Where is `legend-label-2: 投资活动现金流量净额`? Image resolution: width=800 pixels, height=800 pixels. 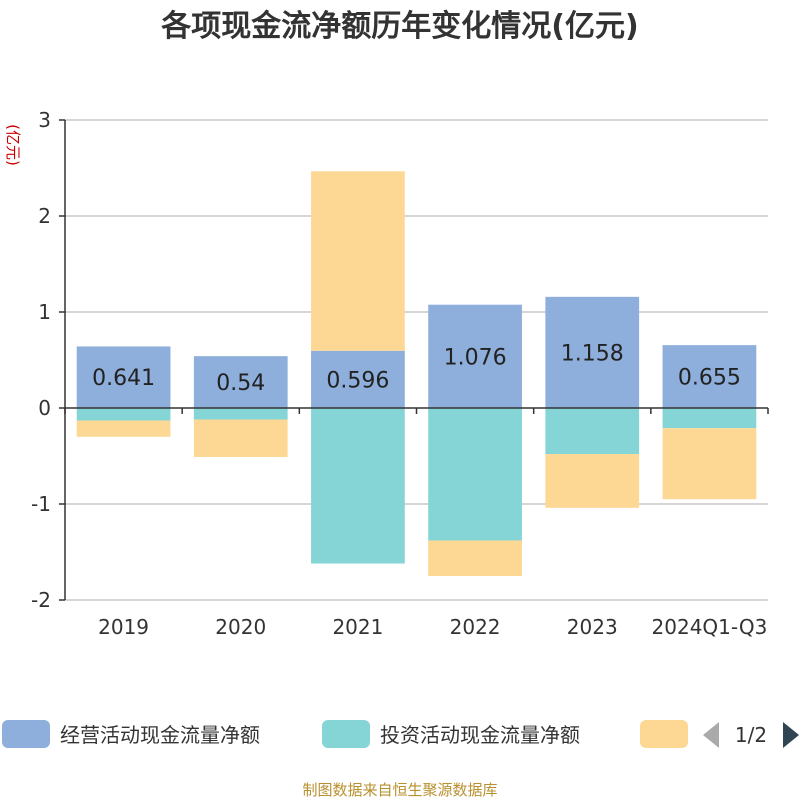
legend-label-2: 投资活动现金流量净额 is located at coordinates (480, 735).